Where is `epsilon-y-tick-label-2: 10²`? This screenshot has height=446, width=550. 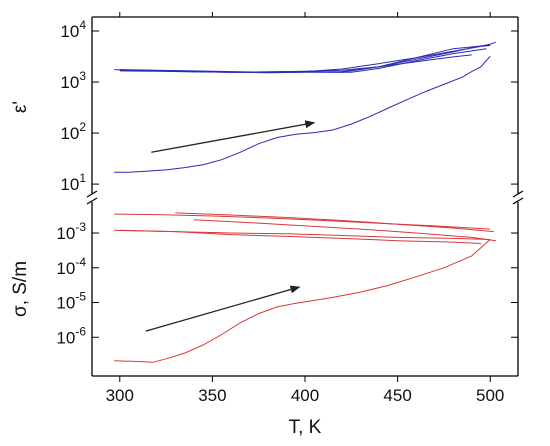
epsilon-y-tick-label-2: 10² is located at coordinates (73, 131).